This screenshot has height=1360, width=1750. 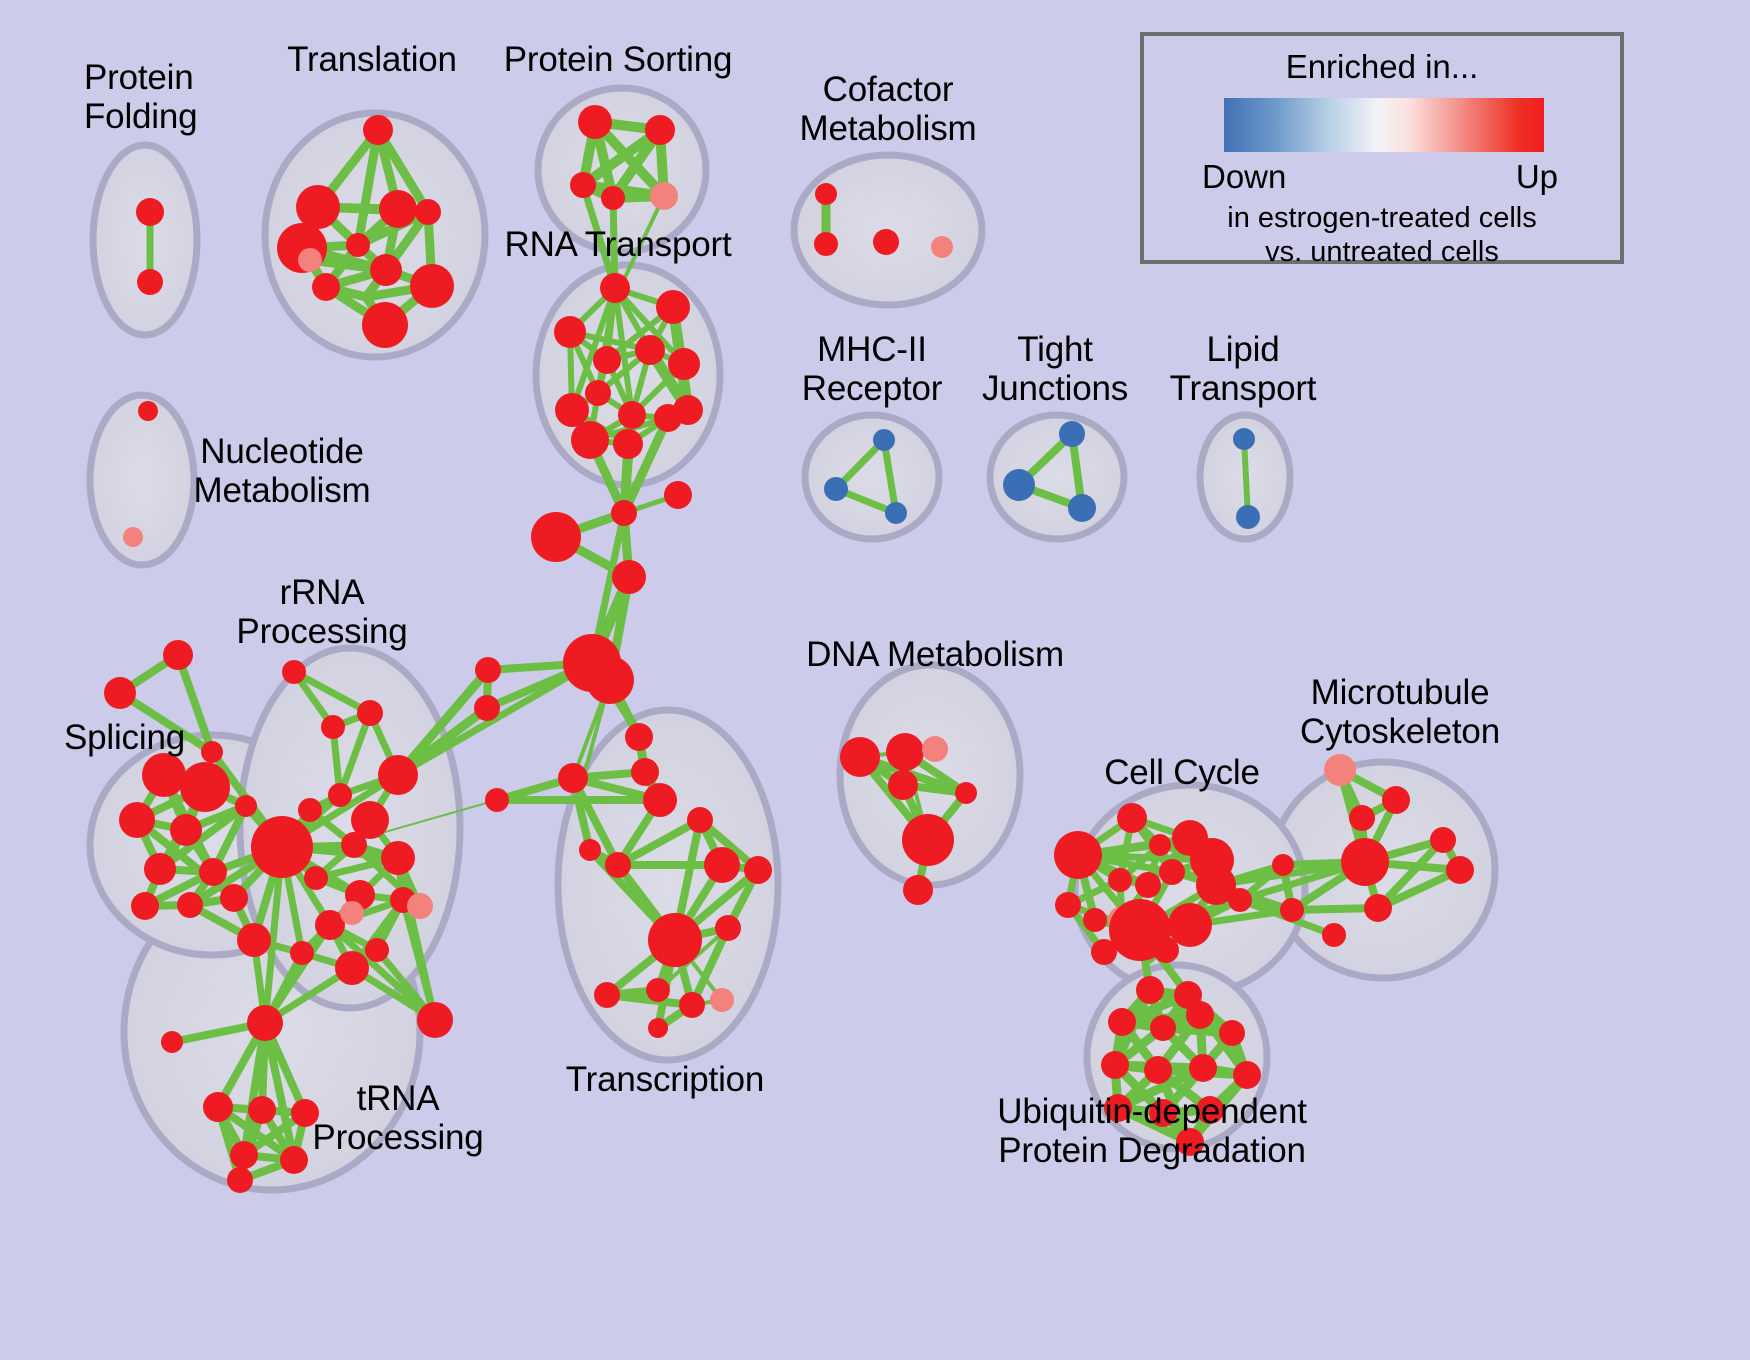 I want to click on cluster-label-transcription: Transcription, so click(x=665, y=1079).